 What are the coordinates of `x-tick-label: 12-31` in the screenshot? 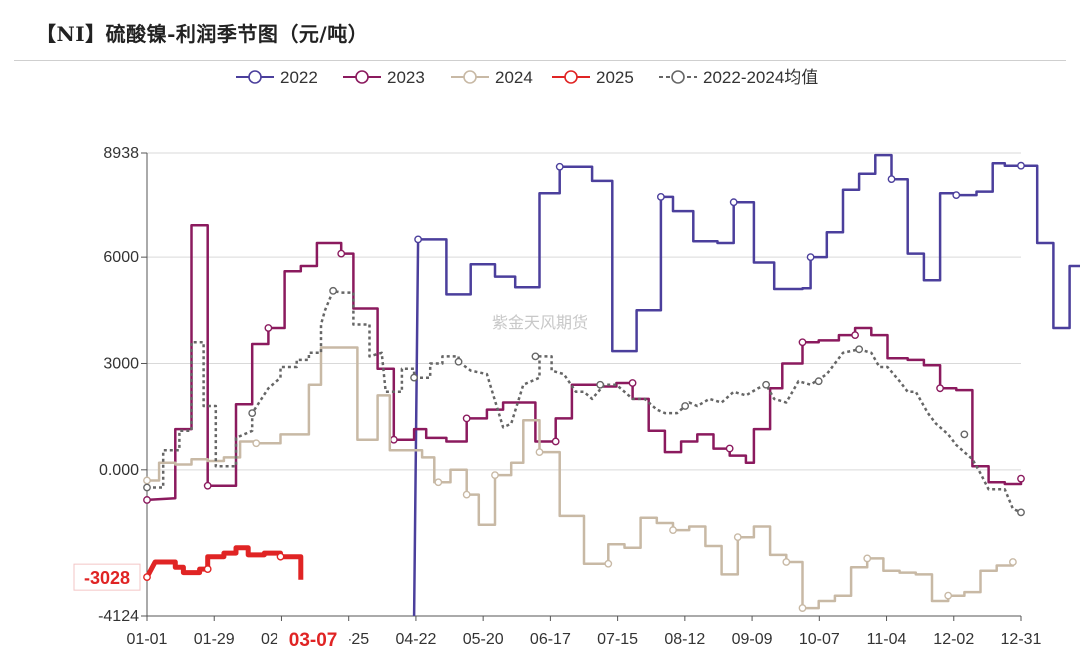 It's located at (1021, 639).